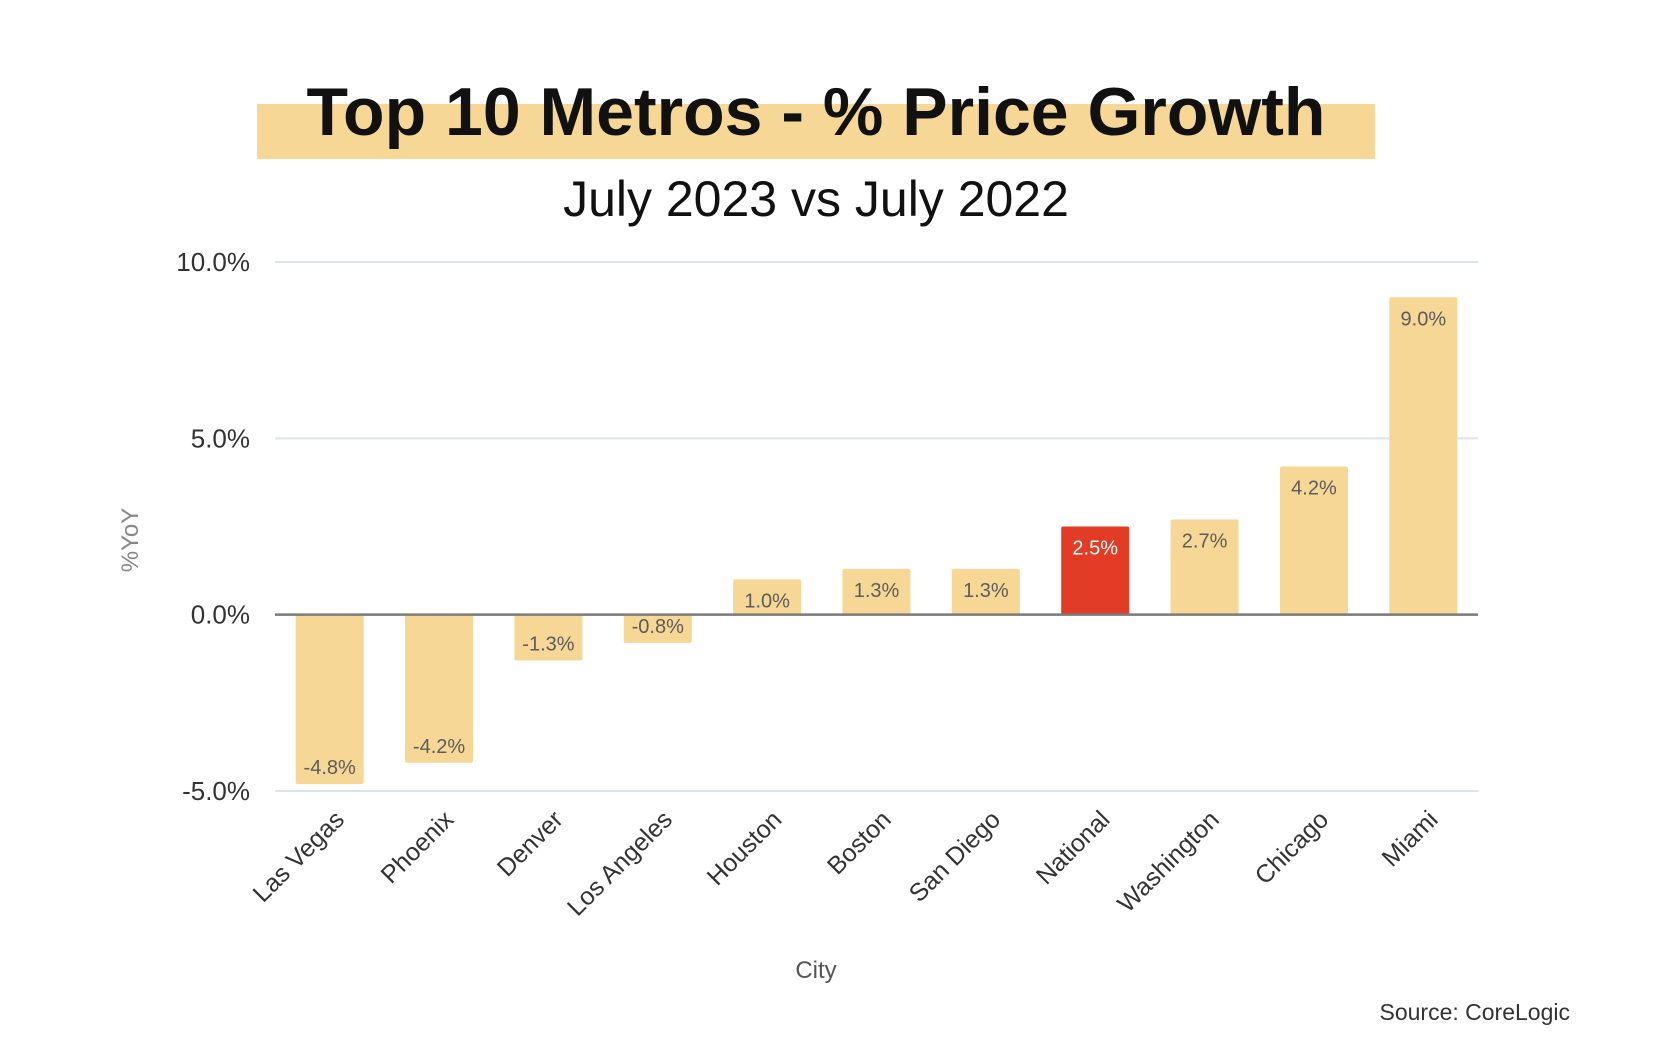 The width and height of the screenshot is (1678, 1053). I want to click on x-axis-label: City, so click(815, 970).